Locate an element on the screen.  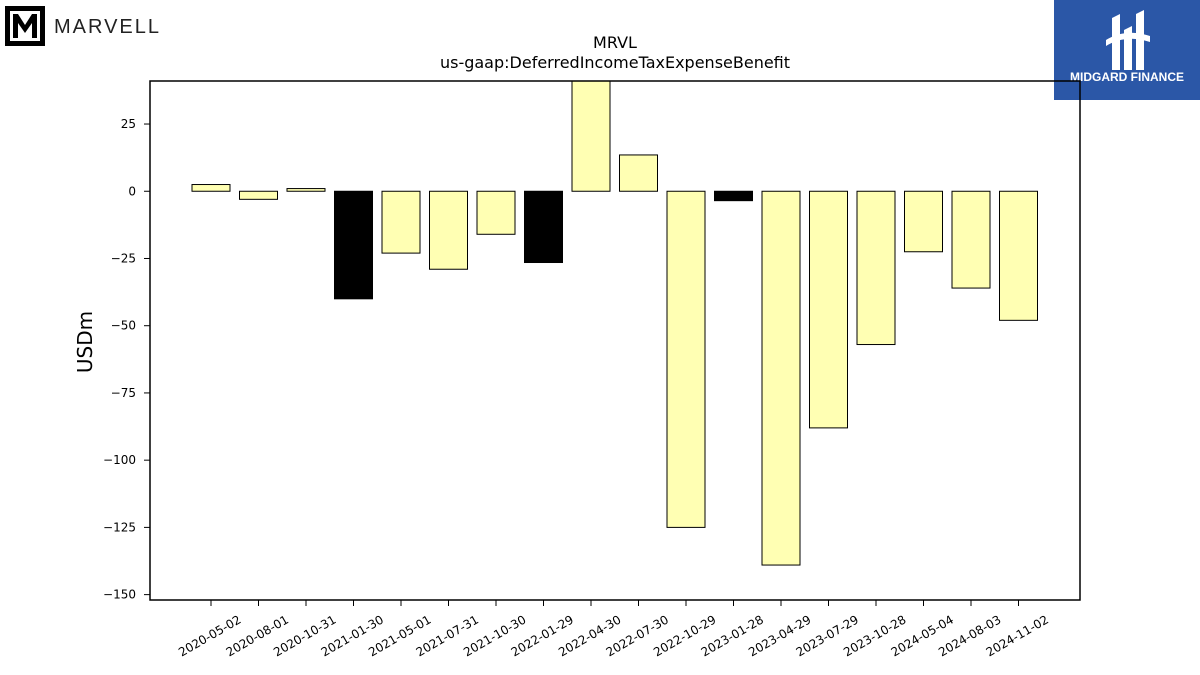
y-tick-label: 25 is located at coordinates (128, 124).